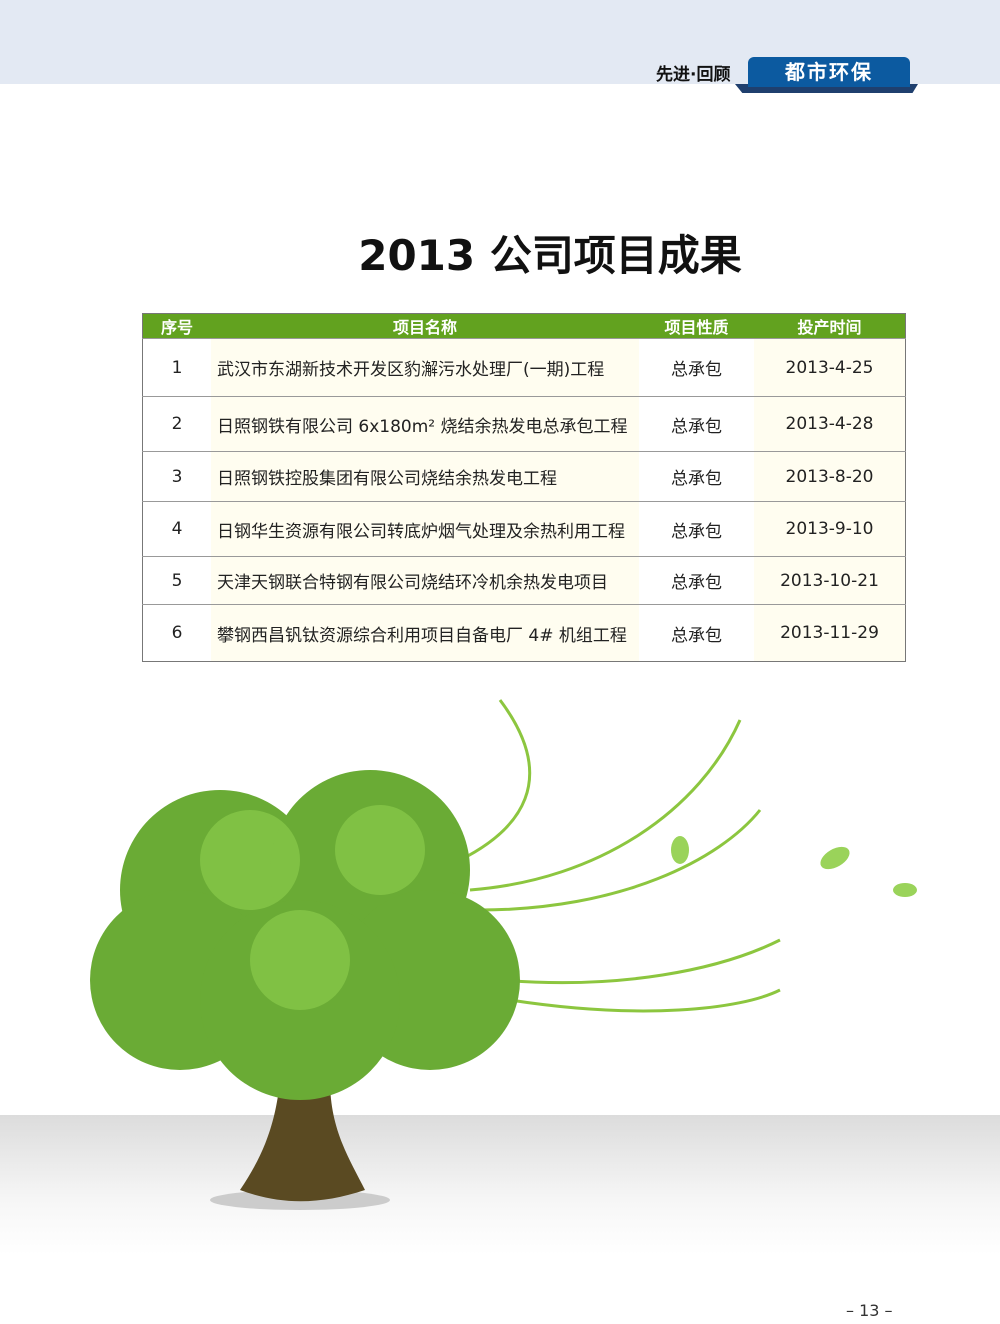  I want to click on table-row: 4 日钢华生资源有限公司转底炉烟气处理及余热利用工程 总承包 2013-9-10, so click(524, 529).